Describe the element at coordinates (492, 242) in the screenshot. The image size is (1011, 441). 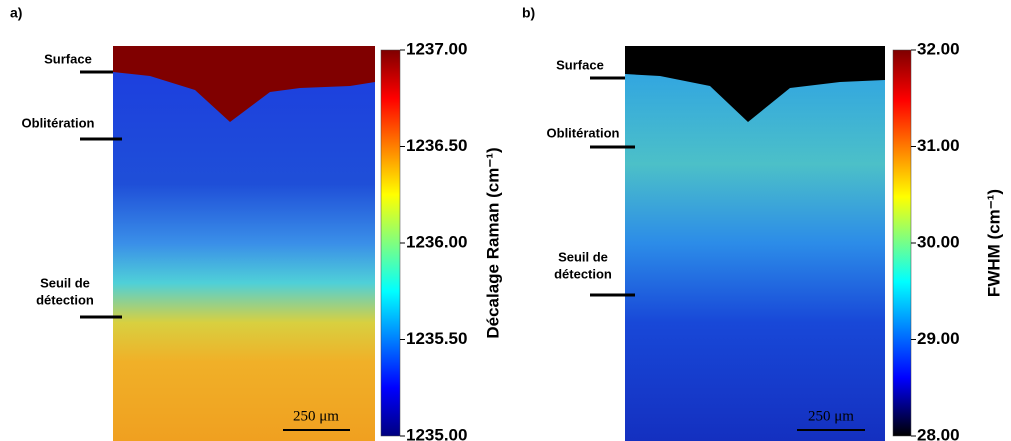
I see `colorbar-label: Décalage Raman (cm⁻¹)` at that location.